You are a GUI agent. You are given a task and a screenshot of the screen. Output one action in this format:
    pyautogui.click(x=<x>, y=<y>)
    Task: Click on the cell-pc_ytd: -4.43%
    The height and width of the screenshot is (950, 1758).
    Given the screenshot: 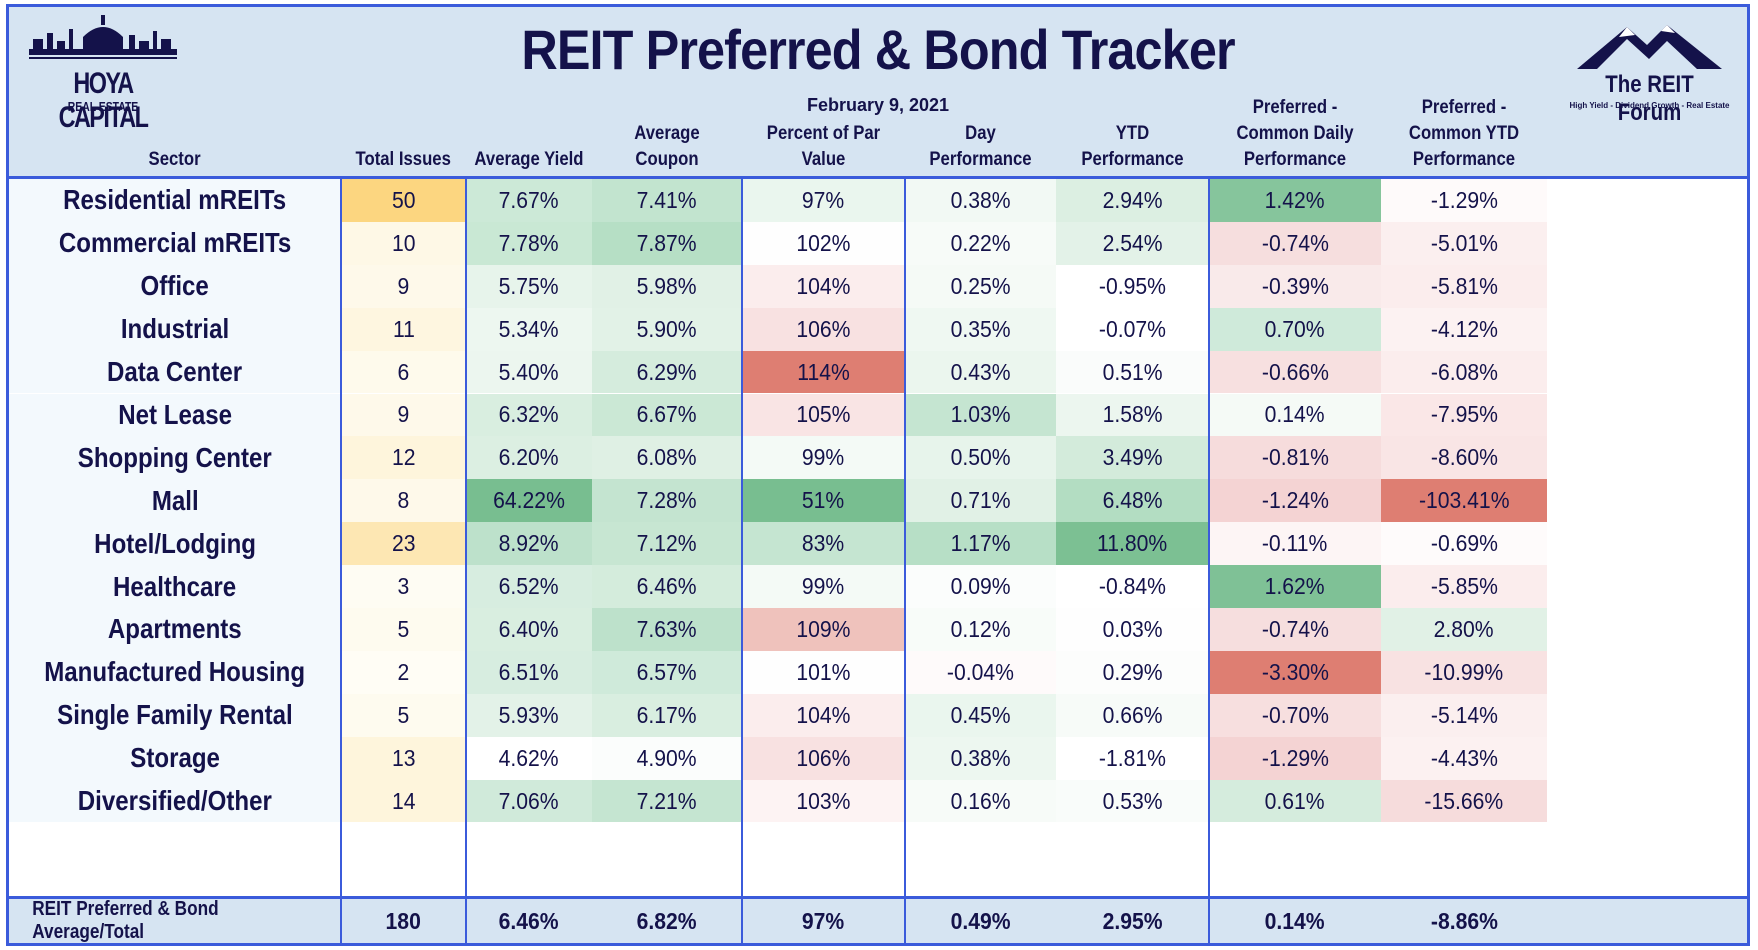 What is the action you would take?
    pyautogui.click(x=1464, y=758)
    